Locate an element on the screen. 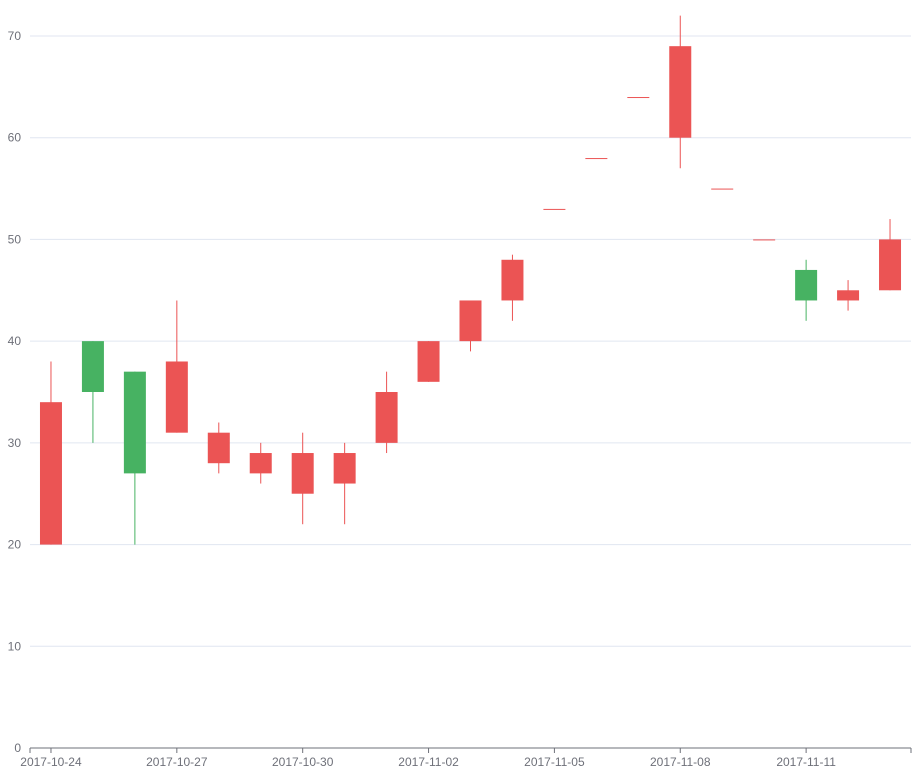 This screenshot has height=774, width=921. x-tick-label: 2017-10-24 is located at coordinates (51, 762).